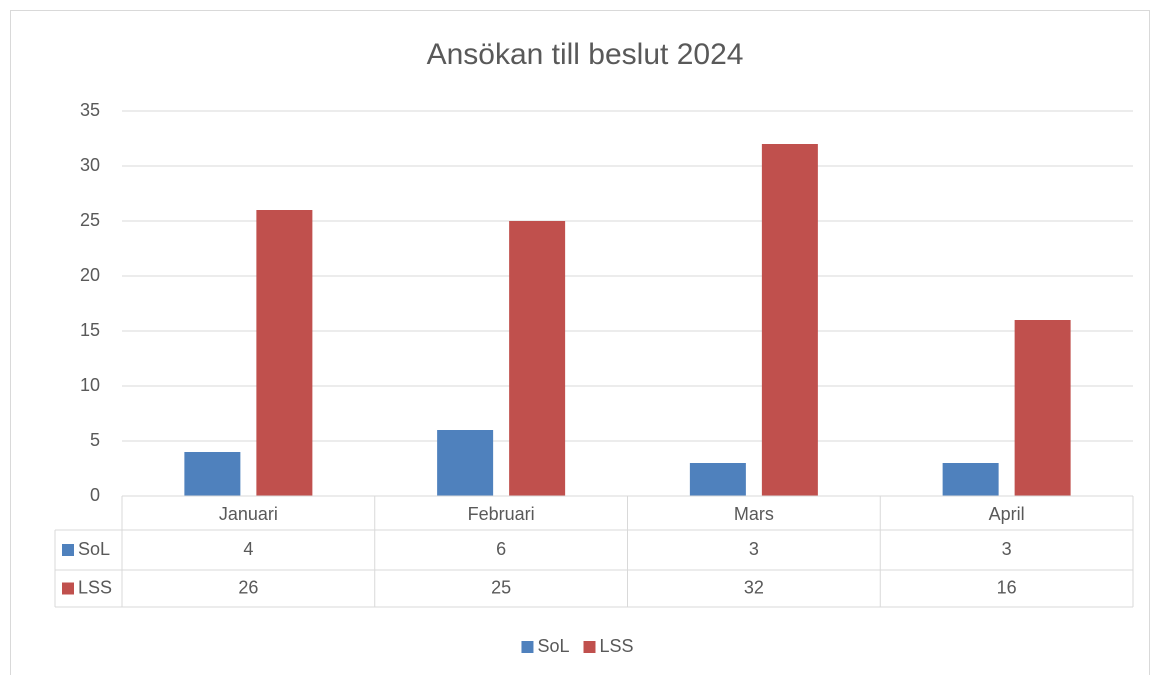  Describe the element at coordinates (248, 549) in the screenshot. I see `table-value: 4` at that location.